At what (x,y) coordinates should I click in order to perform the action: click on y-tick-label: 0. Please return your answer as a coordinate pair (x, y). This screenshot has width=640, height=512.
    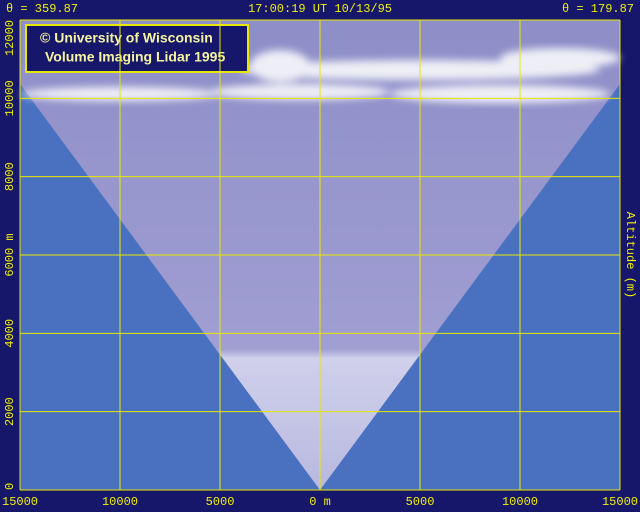
    Looking at the image, I should click on (10, 486).